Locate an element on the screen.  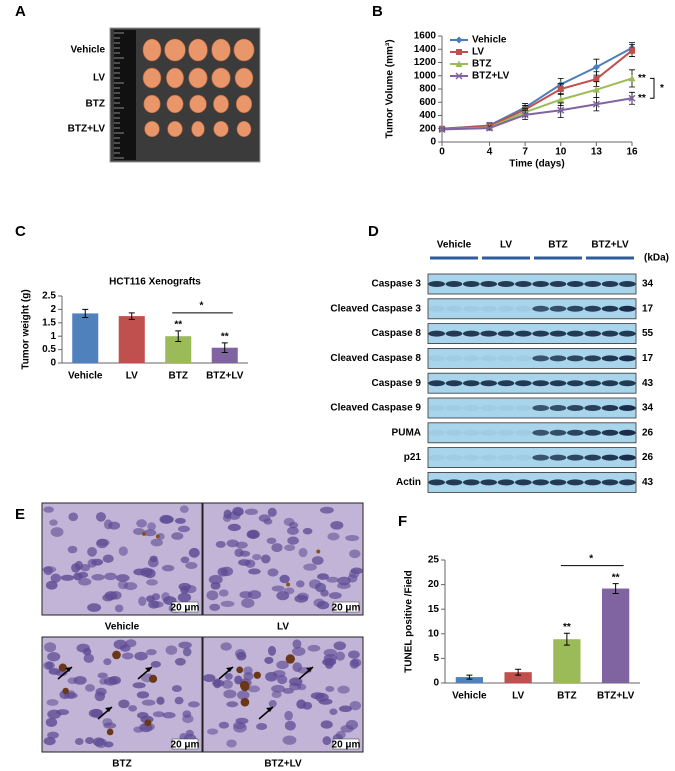
row-label: BTZ is located at coordinates (95, 104).